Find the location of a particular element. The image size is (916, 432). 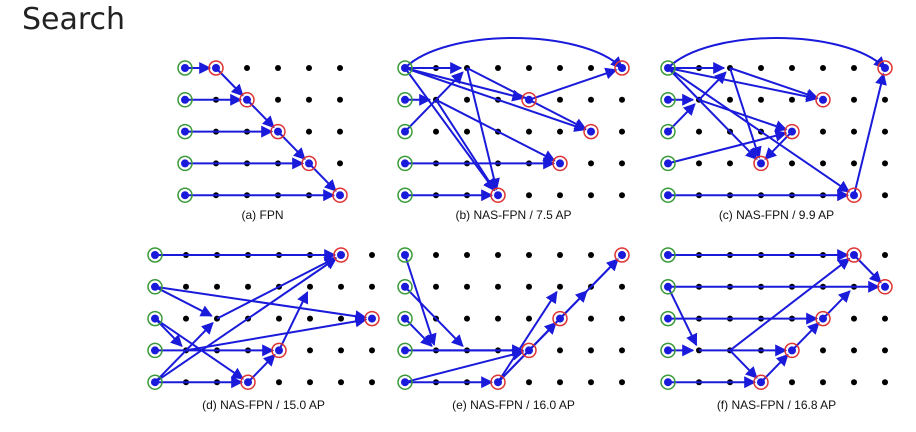

panel-caption: (d) NAS-FPN / 15.0 AP is located at coordinates (263, 405).